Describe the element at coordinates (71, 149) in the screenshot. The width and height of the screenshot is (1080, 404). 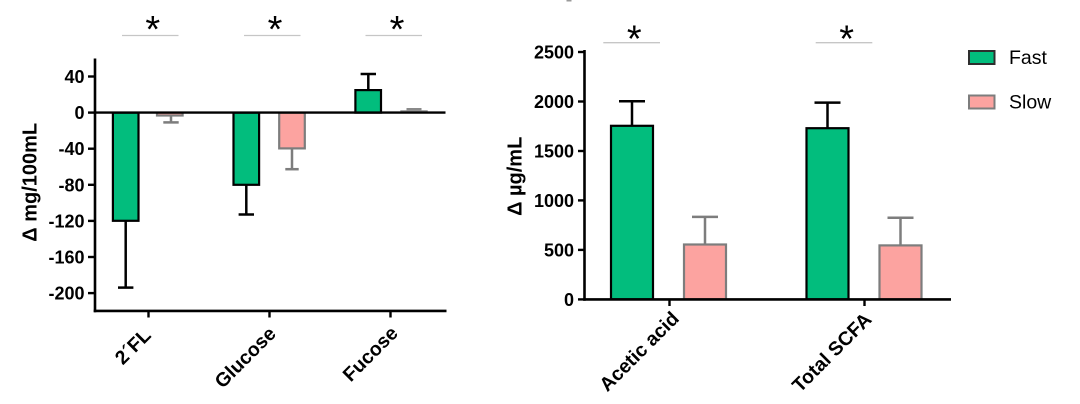
I see `svg-text: -40` at that location.